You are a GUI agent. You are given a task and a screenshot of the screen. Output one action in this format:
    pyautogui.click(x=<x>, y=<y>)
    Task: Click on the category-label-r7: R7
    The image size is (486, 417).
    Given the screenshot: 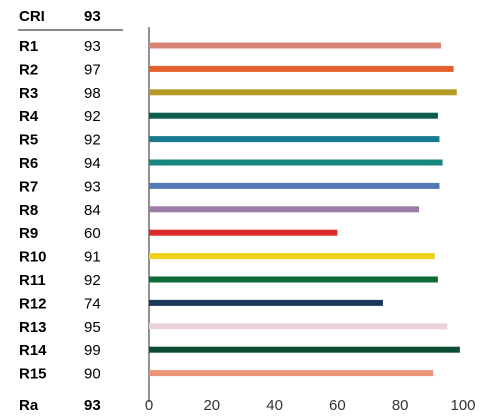 What is the action you would take?
    pyautogui.click(x=28, y=186)
    